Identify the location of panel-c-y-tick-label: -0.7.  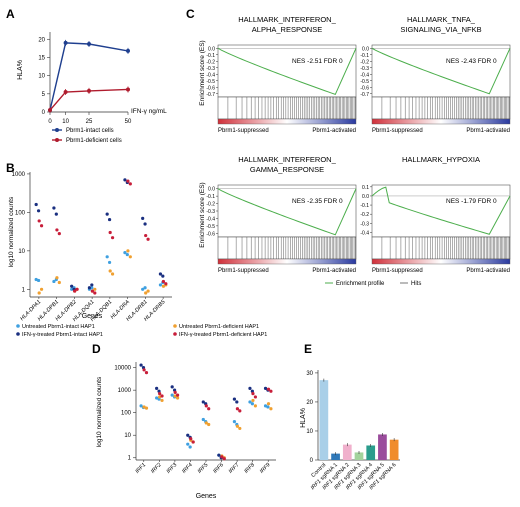
(364, 95).